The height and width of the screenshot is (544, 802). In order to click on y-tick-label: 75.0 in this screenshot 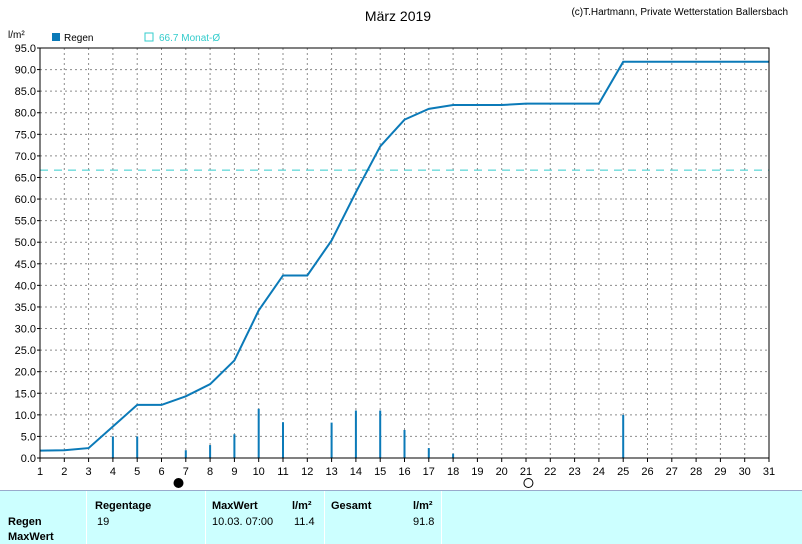, I will do `click(25, 135)`.